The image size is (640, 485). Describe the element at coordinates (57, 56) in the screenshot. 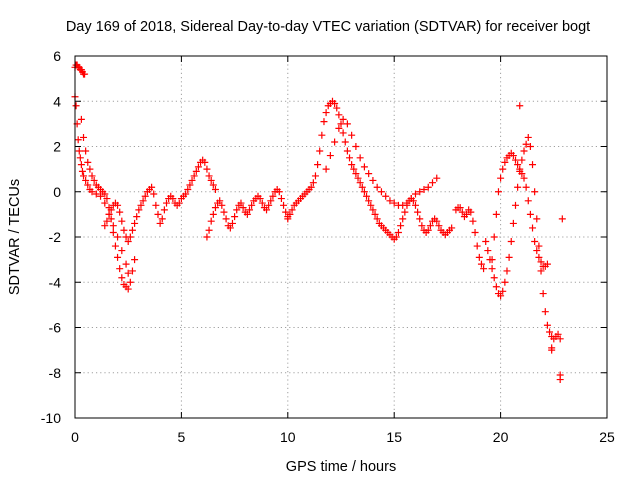

I see `y-tick-label: 6` at that location.